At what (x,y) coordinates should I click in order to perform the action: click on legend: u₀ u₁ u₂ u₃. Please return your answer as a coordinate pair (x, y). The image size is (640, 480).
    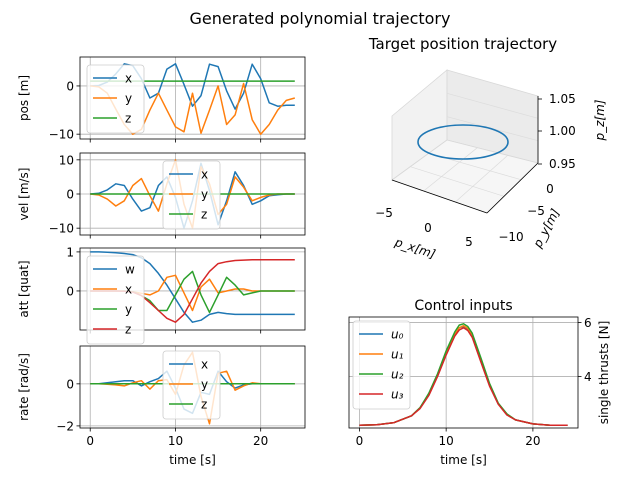
    Looking at the image, I should click on (381, 365).